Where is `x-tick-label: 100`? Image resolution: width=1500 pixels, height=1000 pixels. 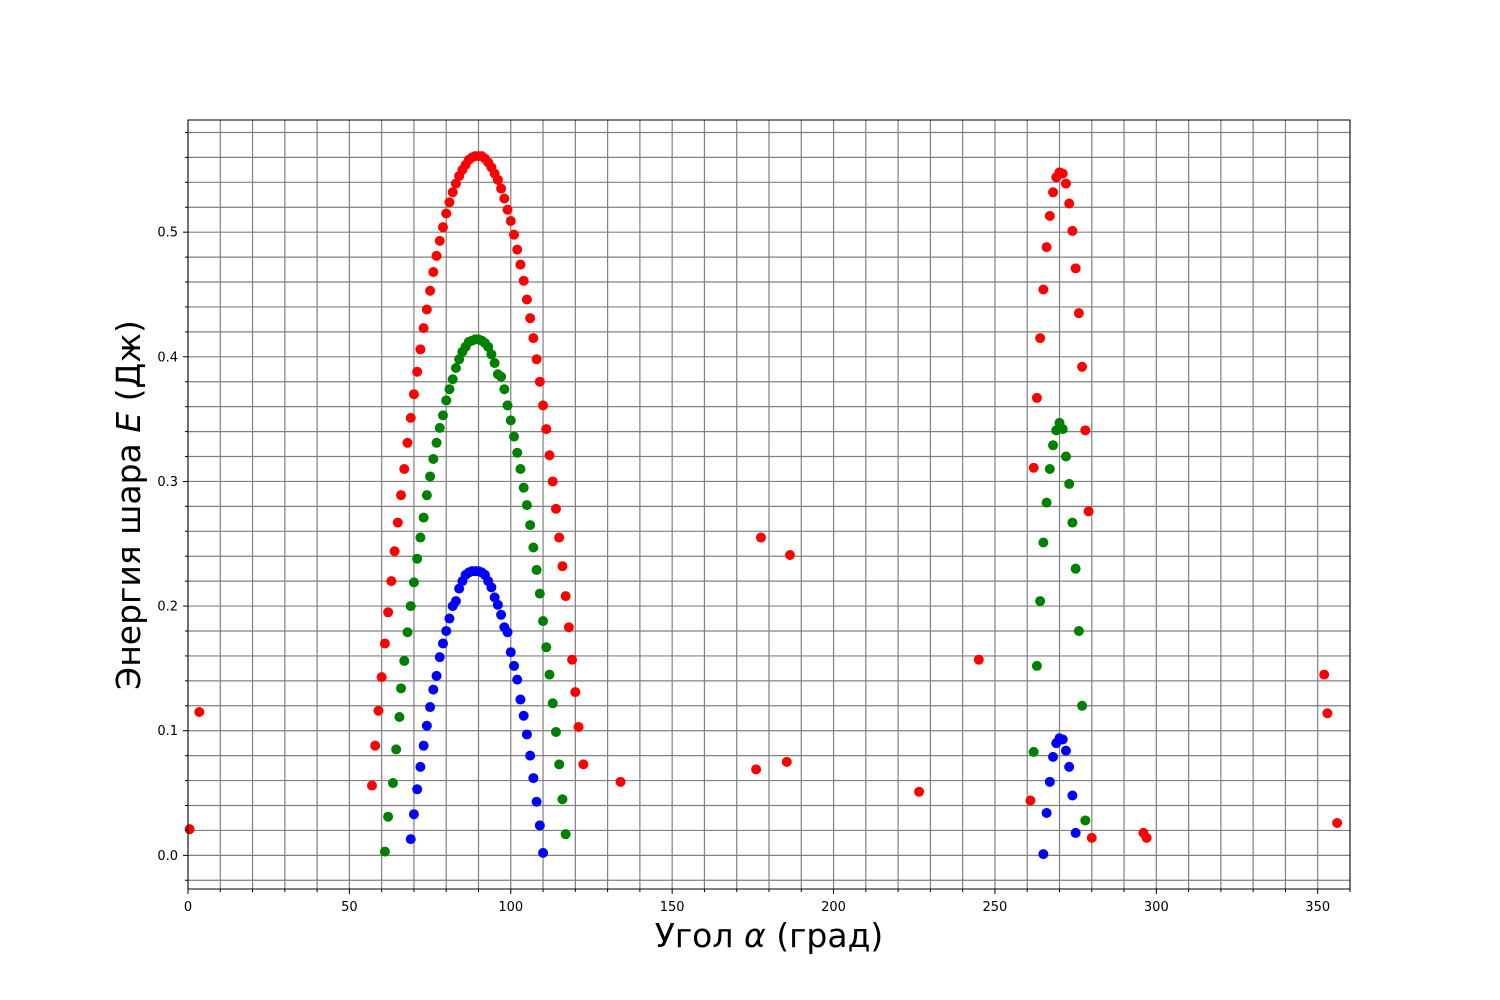
x-tick-label: 100 is located at coordinates (510, 907).